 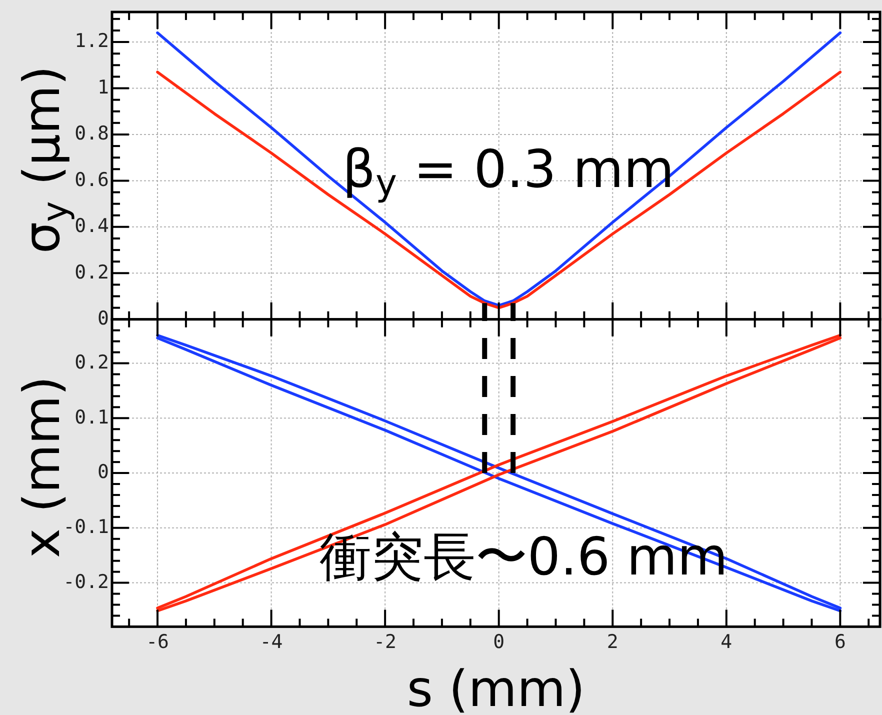 What do you see at coordinates (103, 87) in the screenshot?
I see `y-tick-label: 1` at bounding box center [103, 87].